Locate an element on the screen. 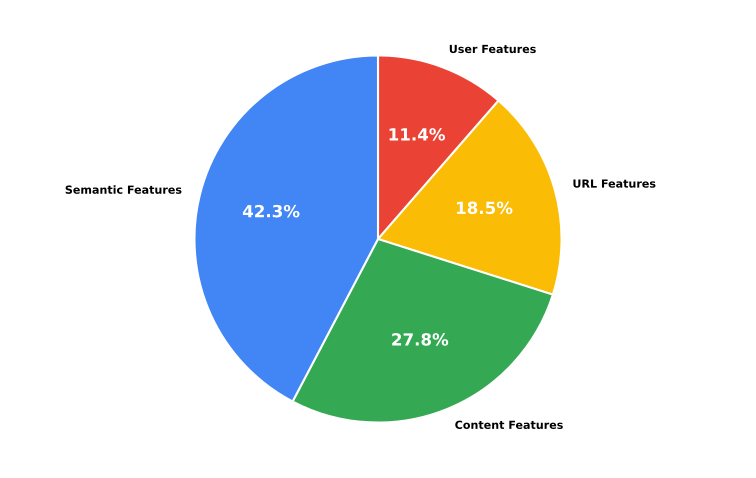 Image resolution: width=756 pixels, height=478 pixels. data-label: 27.8% is located at coordinates (420, 339).